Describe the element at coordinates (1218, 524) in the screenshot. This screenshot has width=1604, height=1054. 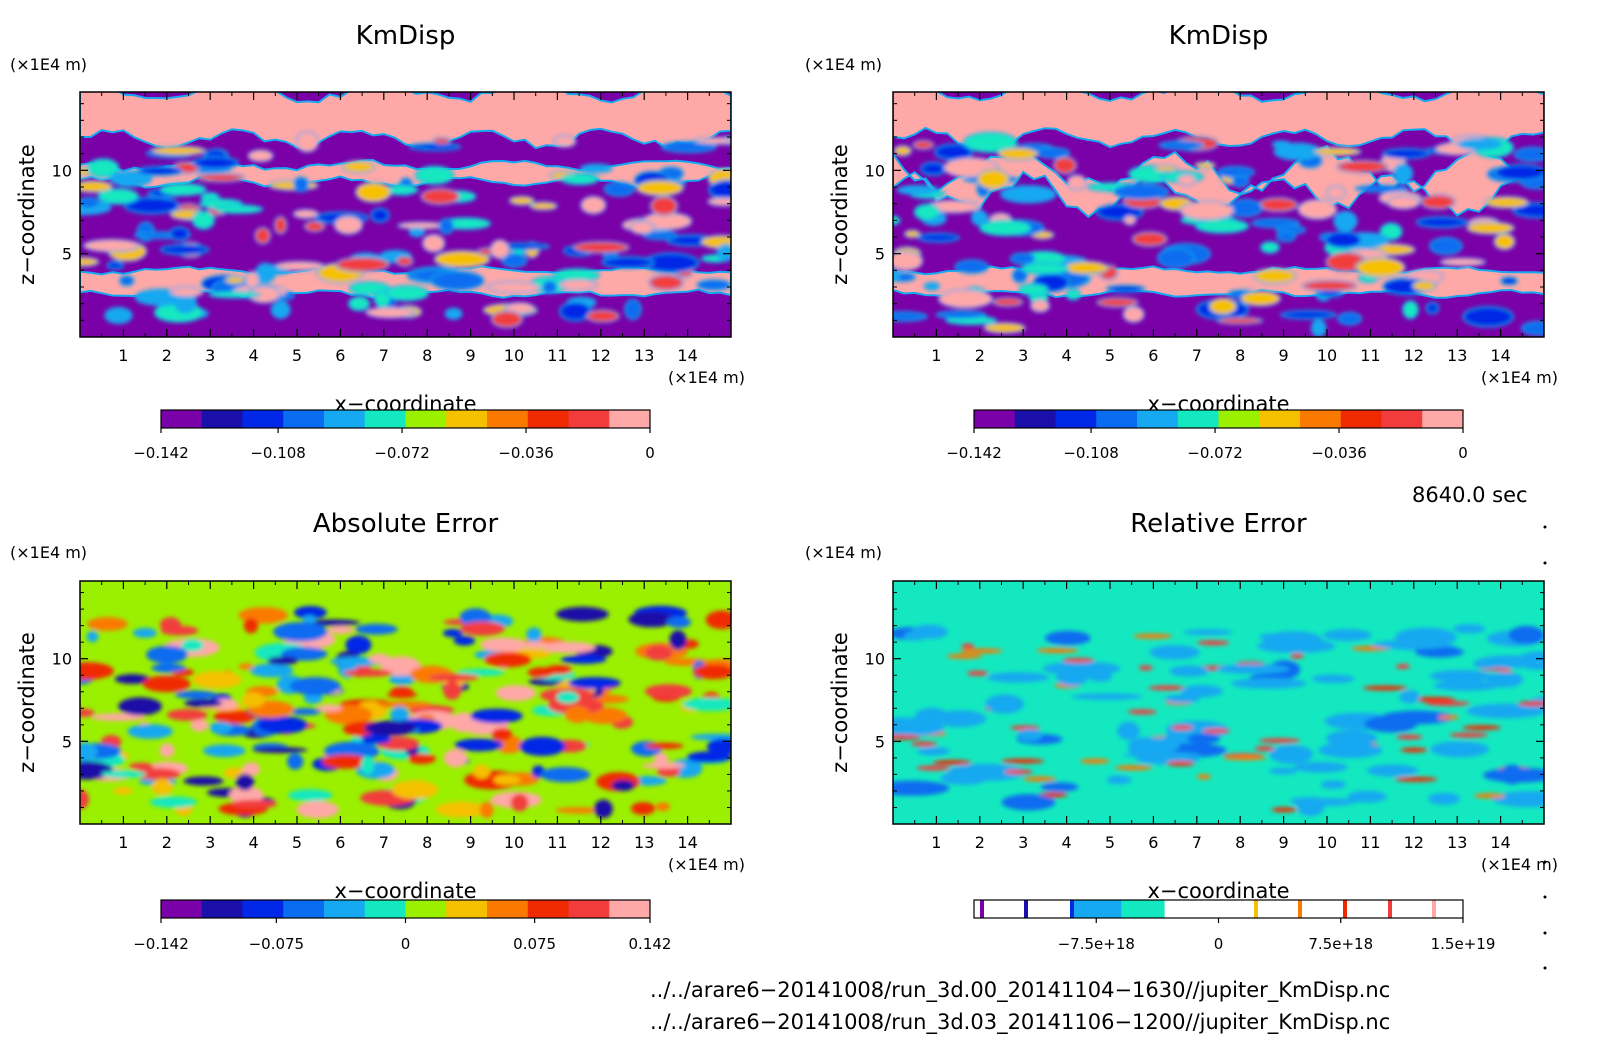
I see `chart-title: Relative Error` at that location.